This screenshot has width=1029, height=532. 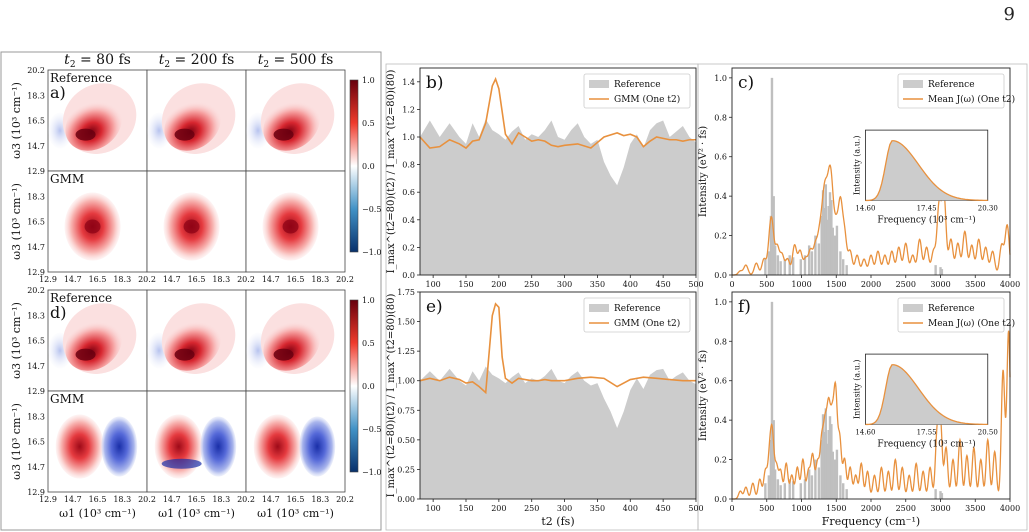 What do you see at coordinates (81, 298) in the screenshot?
I see `row-label: Reference` at bounding box center [81, 298].